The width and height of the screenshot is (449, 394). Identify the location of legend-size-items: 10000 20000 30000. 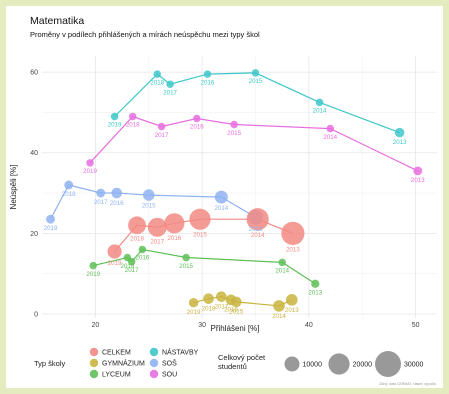
(354, 364).